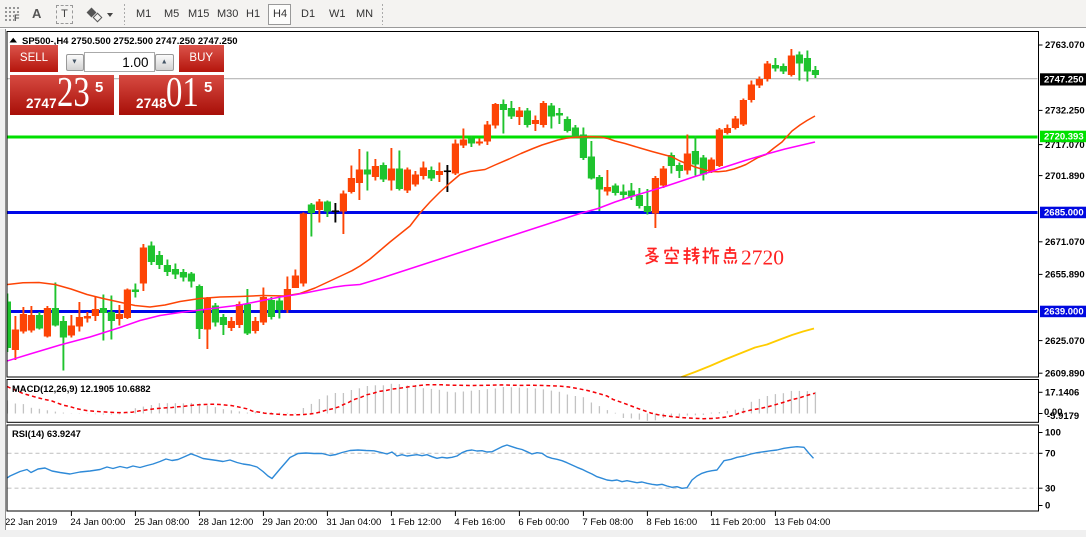 The height and width of the screenshot is (537, 1086). What do you see at coordinates (81, 388) in the screenshot?
I see `svg-text: MACD(12,26,9) 12.1905 10.6882` at bounding box center [81, 388].